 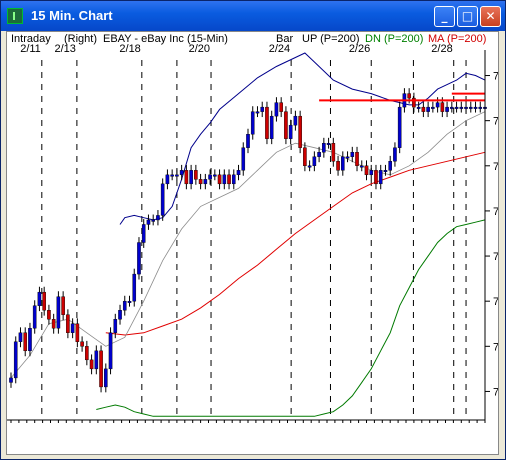 What do you see at coordinates (495, 257) in the screenshot?
I see `y-tick-label: 75` at bounding box center [495, 257].